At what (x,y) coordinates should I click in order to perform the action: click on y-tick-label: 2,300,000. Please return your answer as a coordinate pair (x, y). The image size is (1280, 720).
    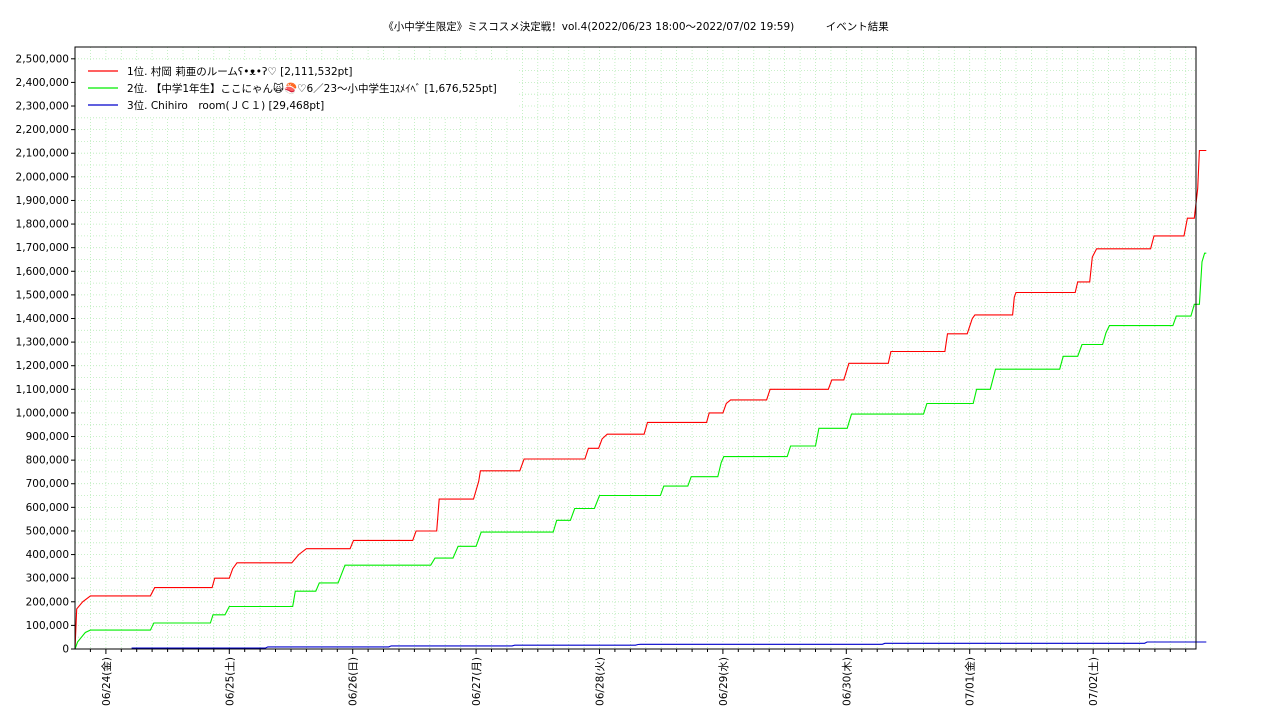
    Looking at the image, I should click on (42, 107).